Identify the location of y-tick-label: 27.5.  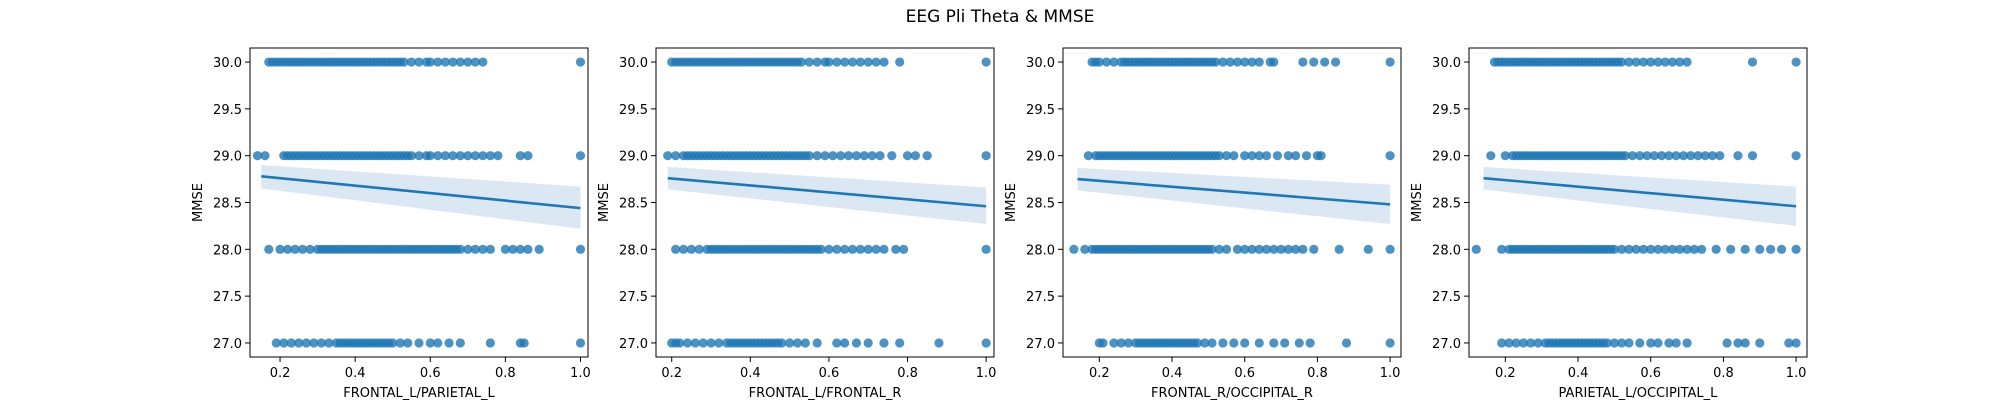
(1040, 297).